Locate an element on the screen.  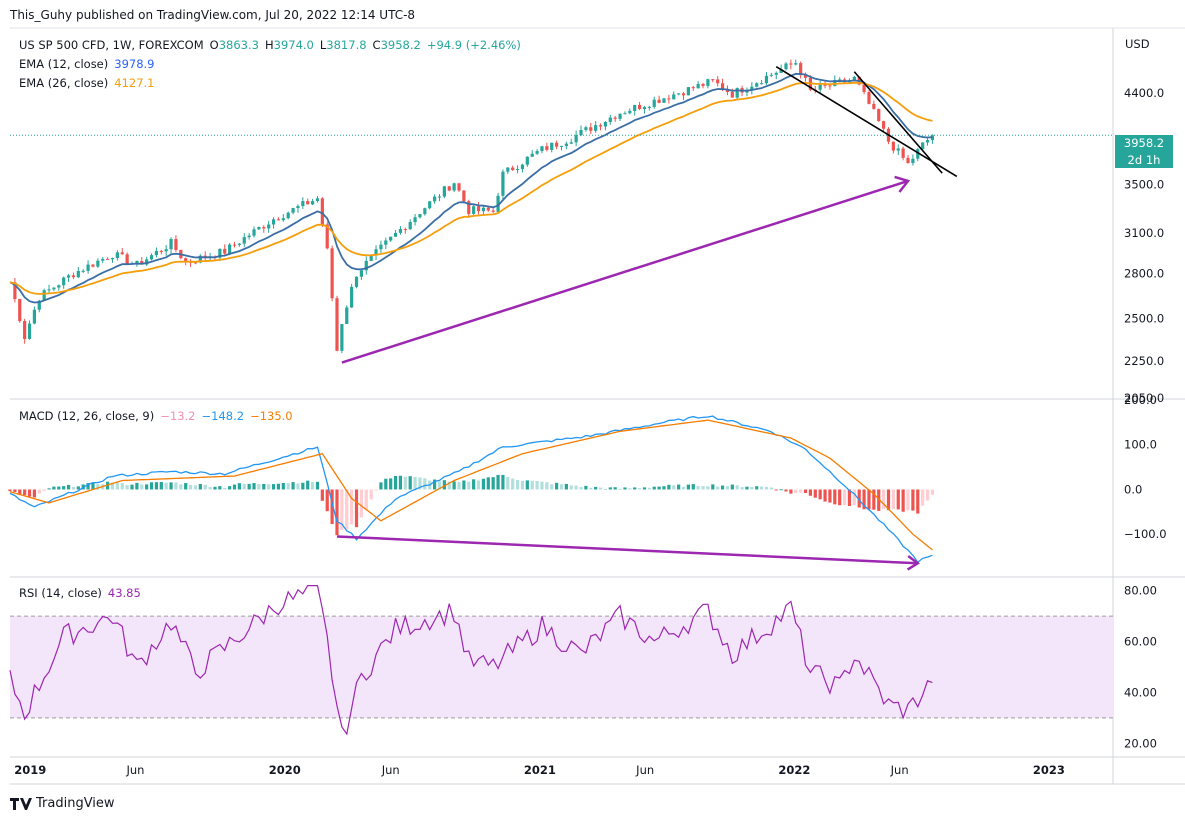
rsi-label: RSI (14, close) is located at coordinates (60, 593).